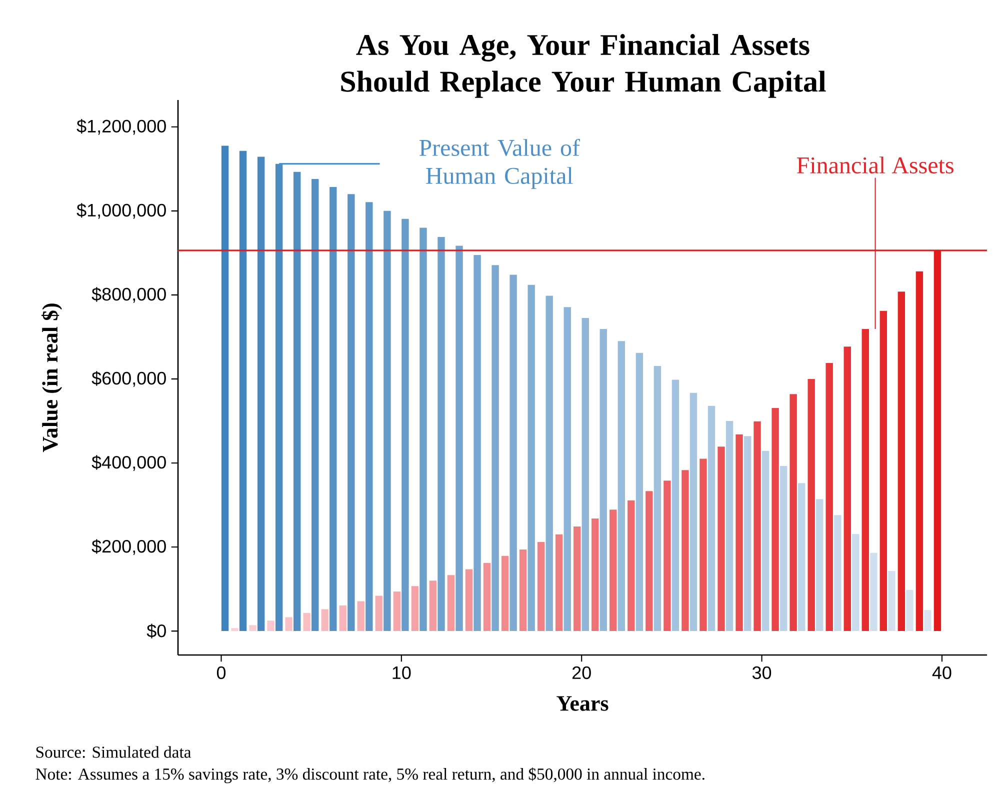 The height and width of the screenshot is (800, 1000). Describe the element at coordinates (114, 752) in the screenshot. I see `source-note: Source: Simulated data` at that location.